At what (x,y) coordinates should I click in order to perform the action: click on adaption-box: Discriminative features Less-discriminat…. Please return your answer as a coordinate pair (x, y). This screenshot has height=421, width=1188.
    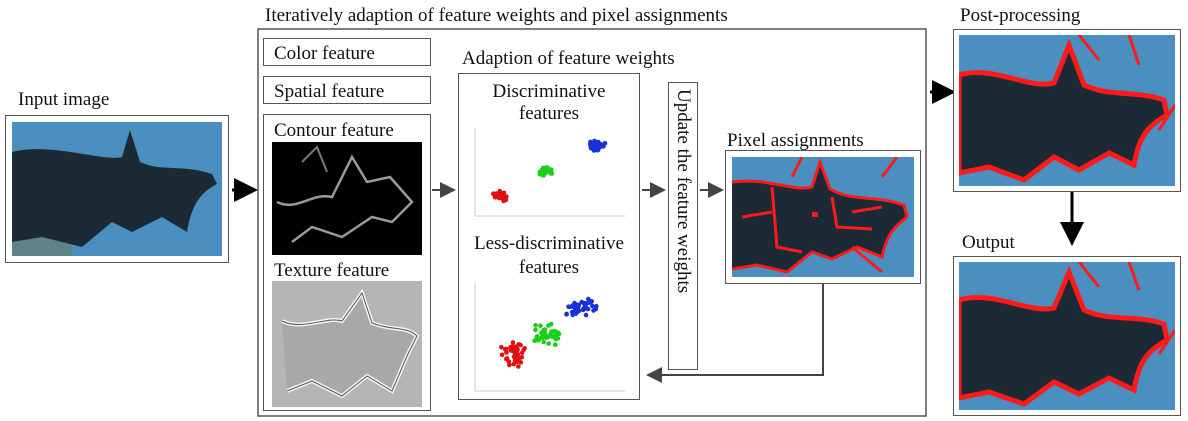
    Looking at the image, I should click on (549, 236).